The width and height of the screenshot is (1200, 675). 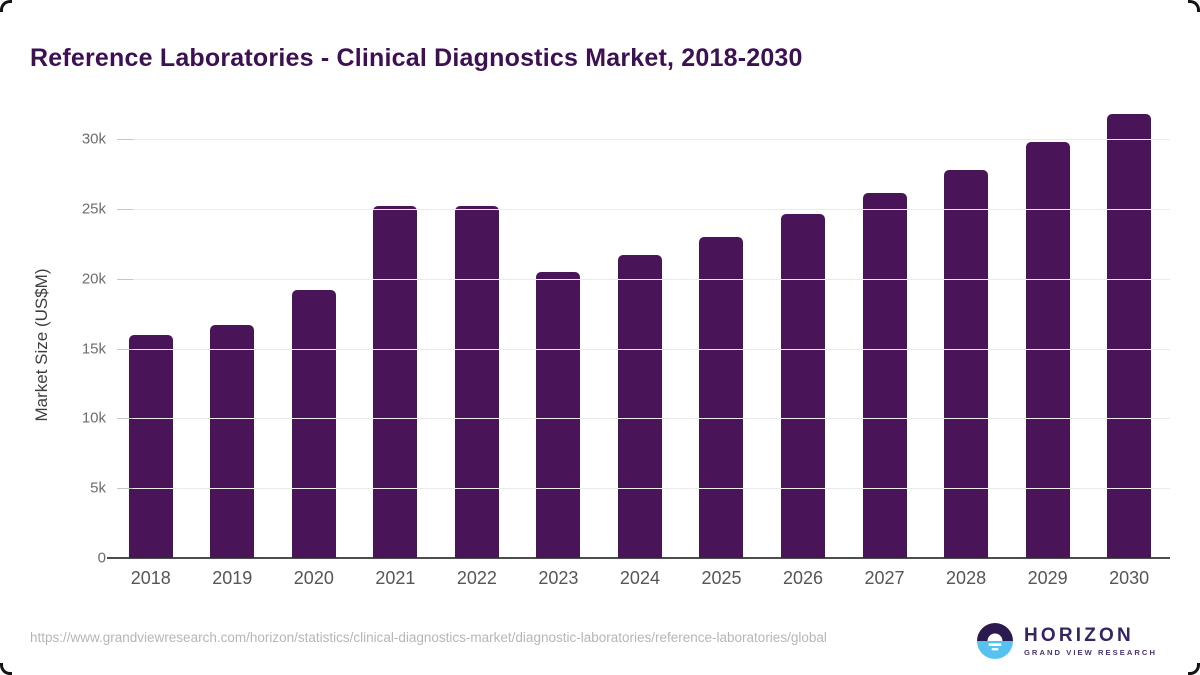 I want to click on bar-2022, so click(x=476, y=382).